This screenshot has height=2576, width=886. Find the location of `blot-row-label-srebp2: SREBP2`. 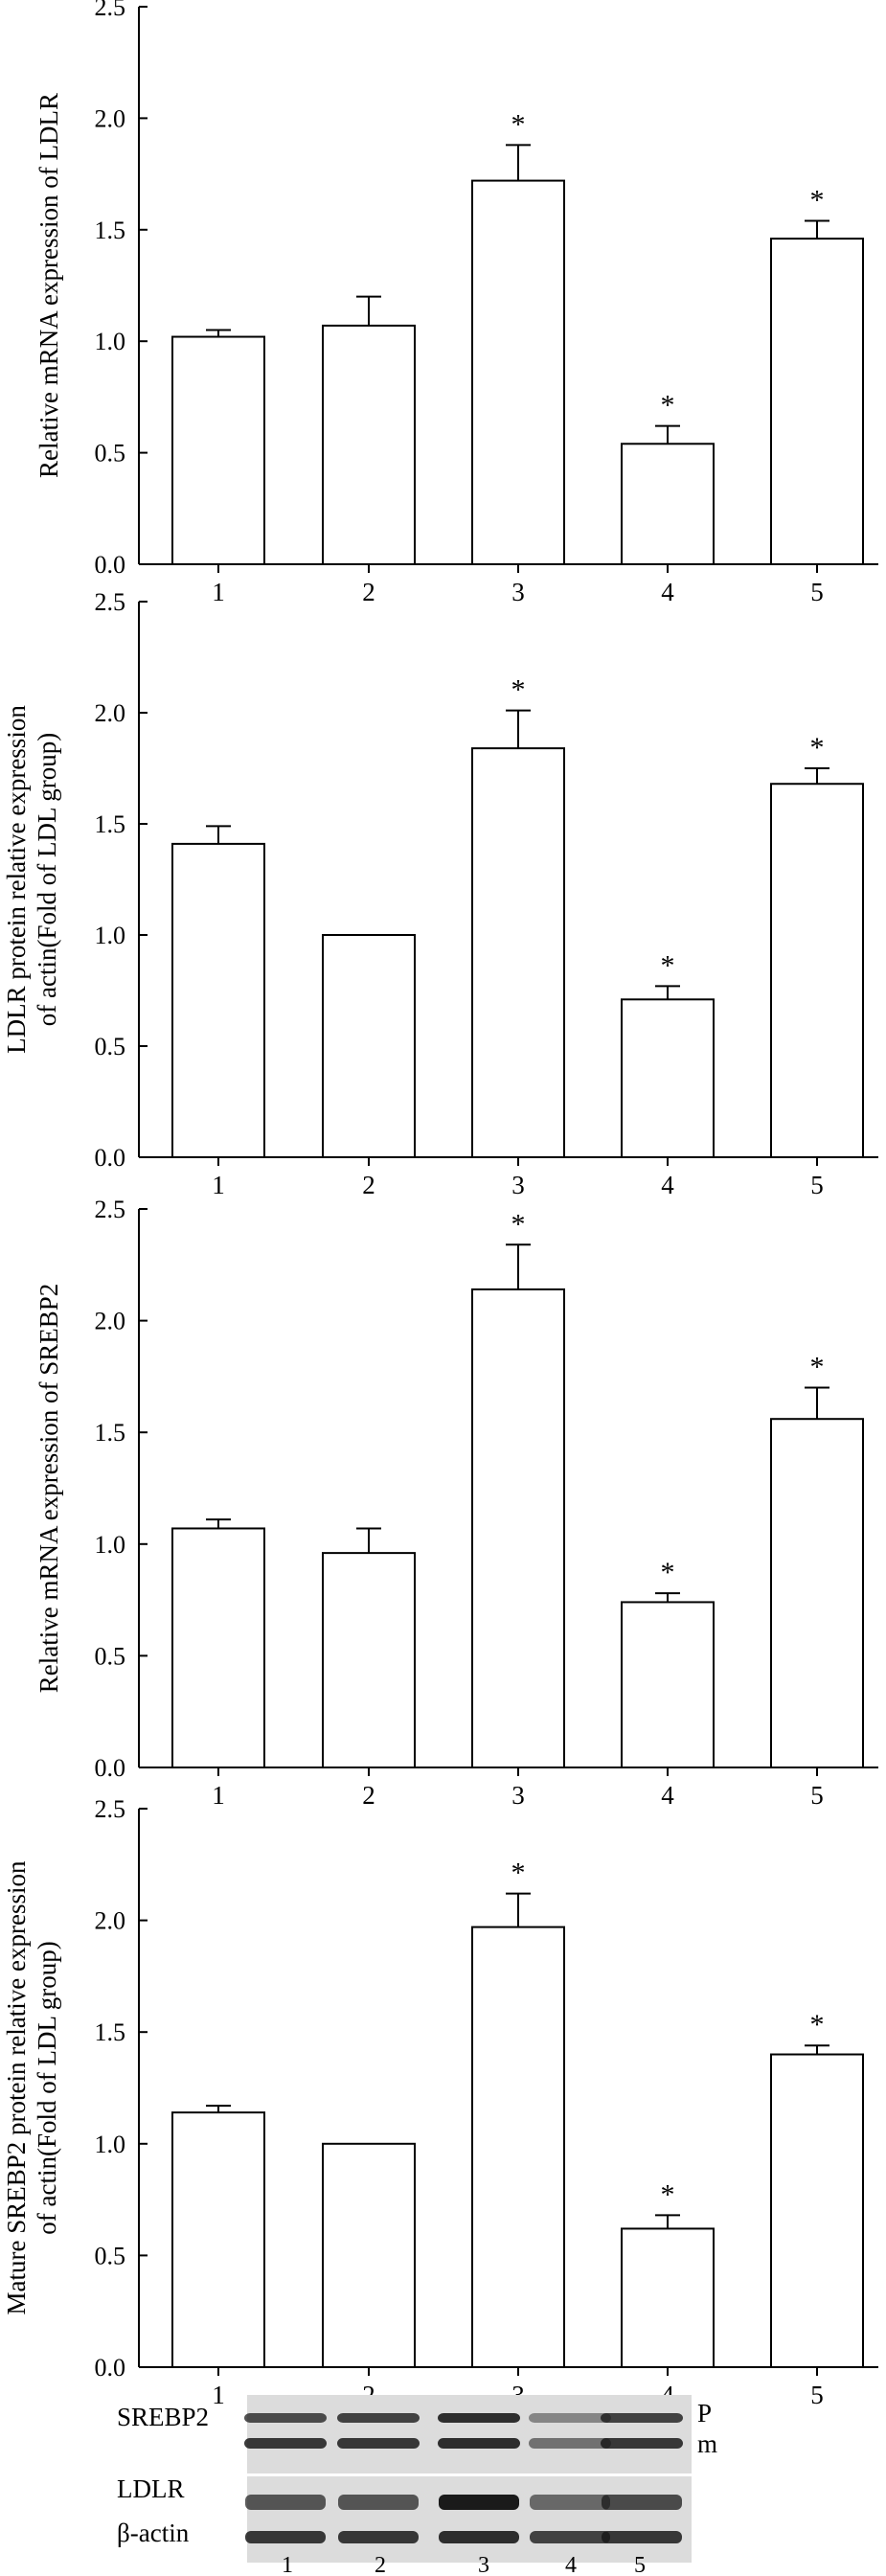

blot-row-label-srebp2: SREBP2 is located at coordinates (163, 2417).